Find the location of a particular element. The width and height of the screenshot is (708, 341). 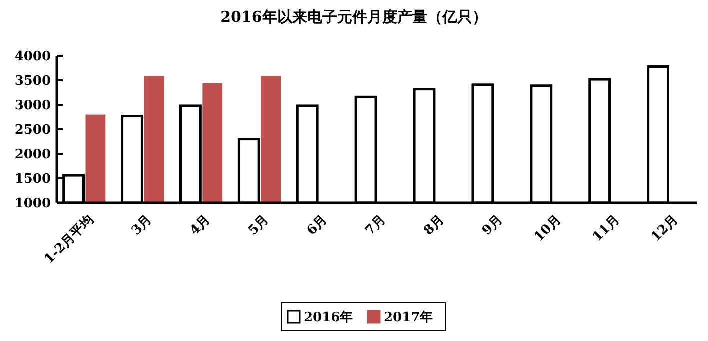

legend-label: 2016年 is located at coordinates (329, 318).